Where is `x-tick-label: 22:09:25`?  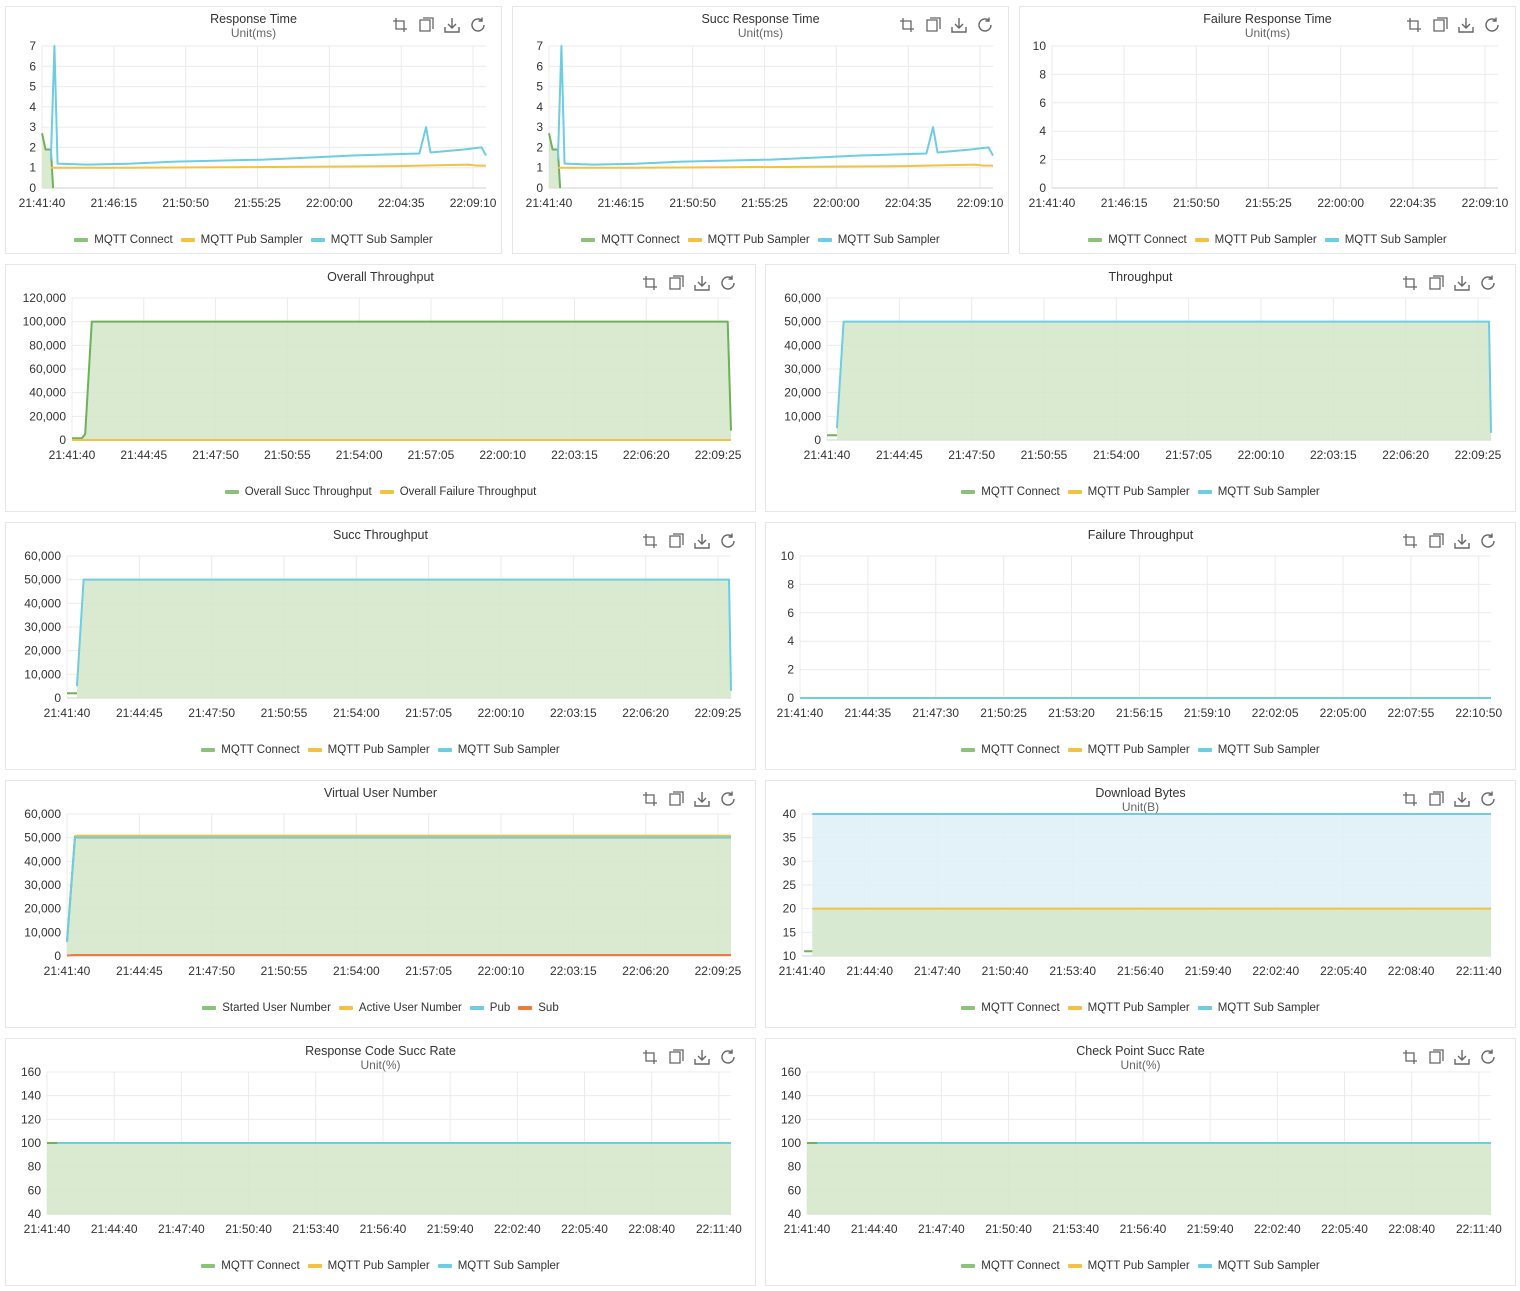
x-tick-label: 22:09:25 is located at coordinates (718, 713).